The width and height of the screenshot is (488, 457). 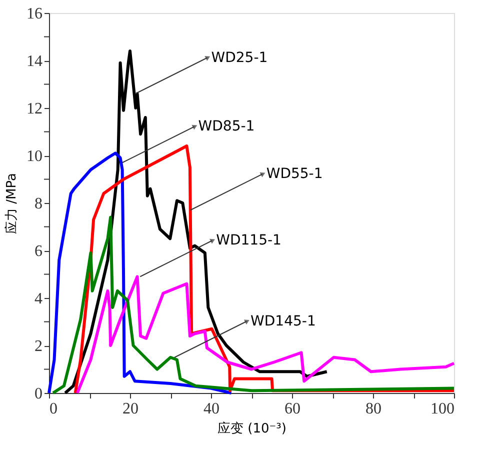 I want to click on y-tick-label: 0, so click(x=38, y=394).